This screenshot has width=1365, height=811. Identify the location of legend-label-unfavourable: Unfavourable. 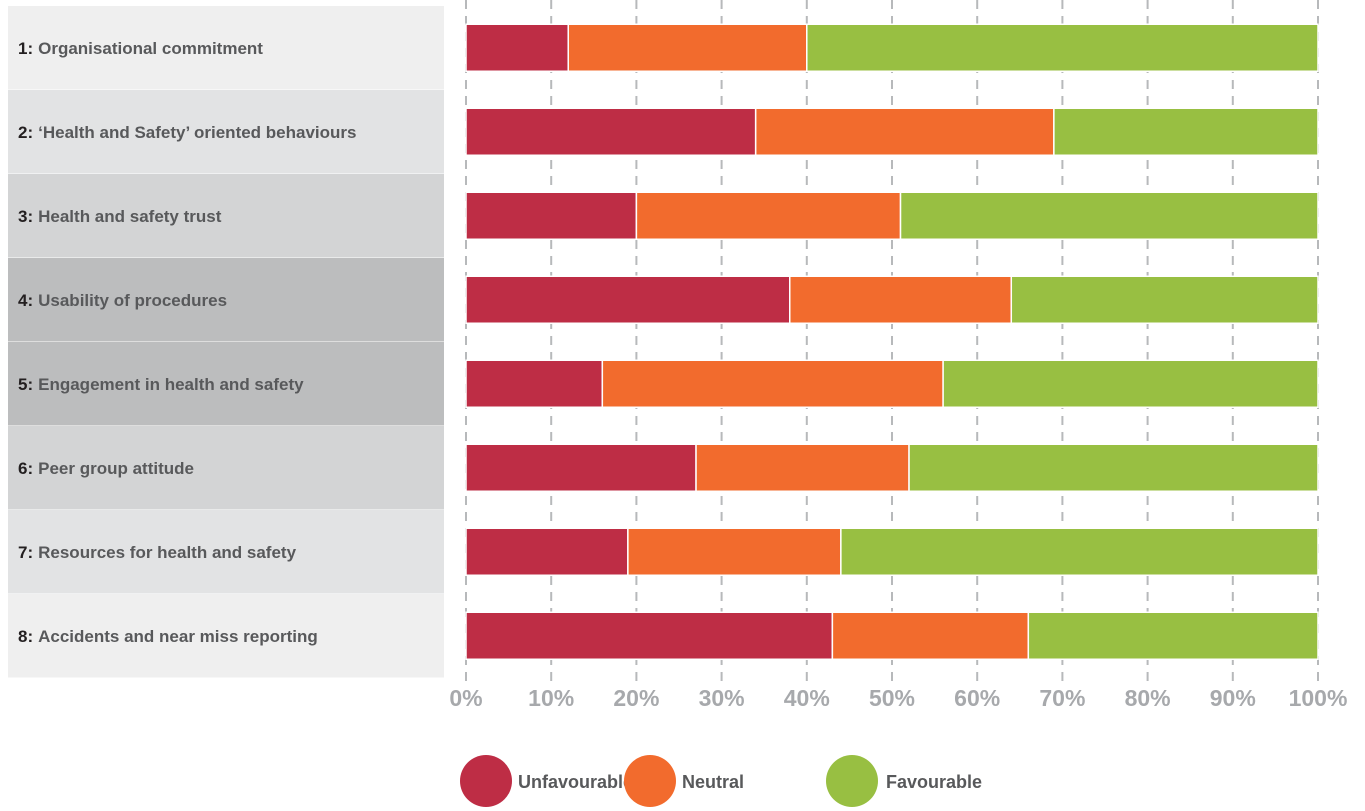
(575, 782).